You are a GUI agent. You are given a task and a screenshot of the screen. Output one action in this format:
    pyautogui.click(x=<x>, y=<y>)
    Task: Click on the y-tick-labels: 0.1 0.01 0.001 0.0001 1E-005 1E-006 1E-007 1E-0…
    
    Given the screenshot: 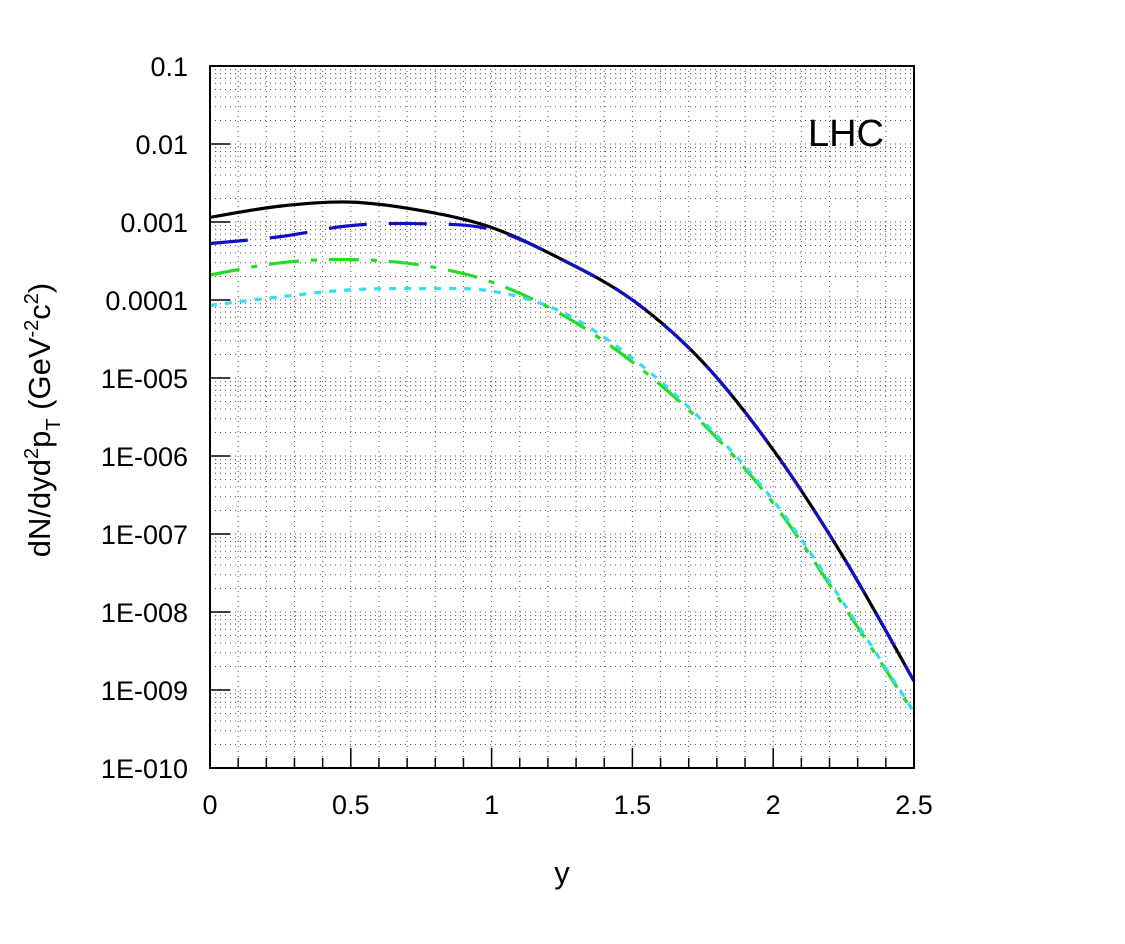 What is the action you would take?
    pyautogui.click(x=144, y=418)
    